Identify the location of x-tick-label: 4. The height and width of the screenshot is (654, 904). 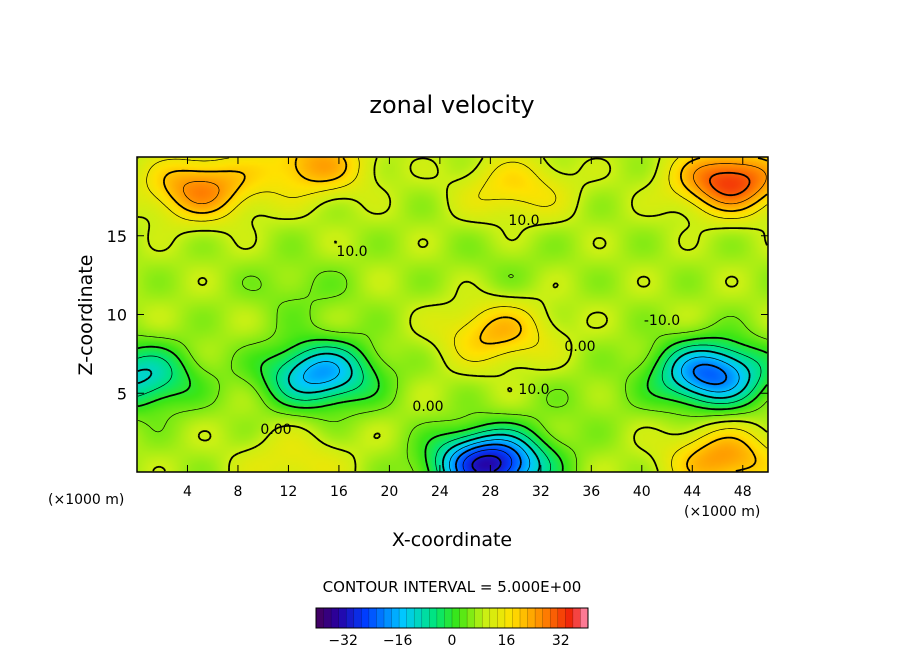
(187, 492).